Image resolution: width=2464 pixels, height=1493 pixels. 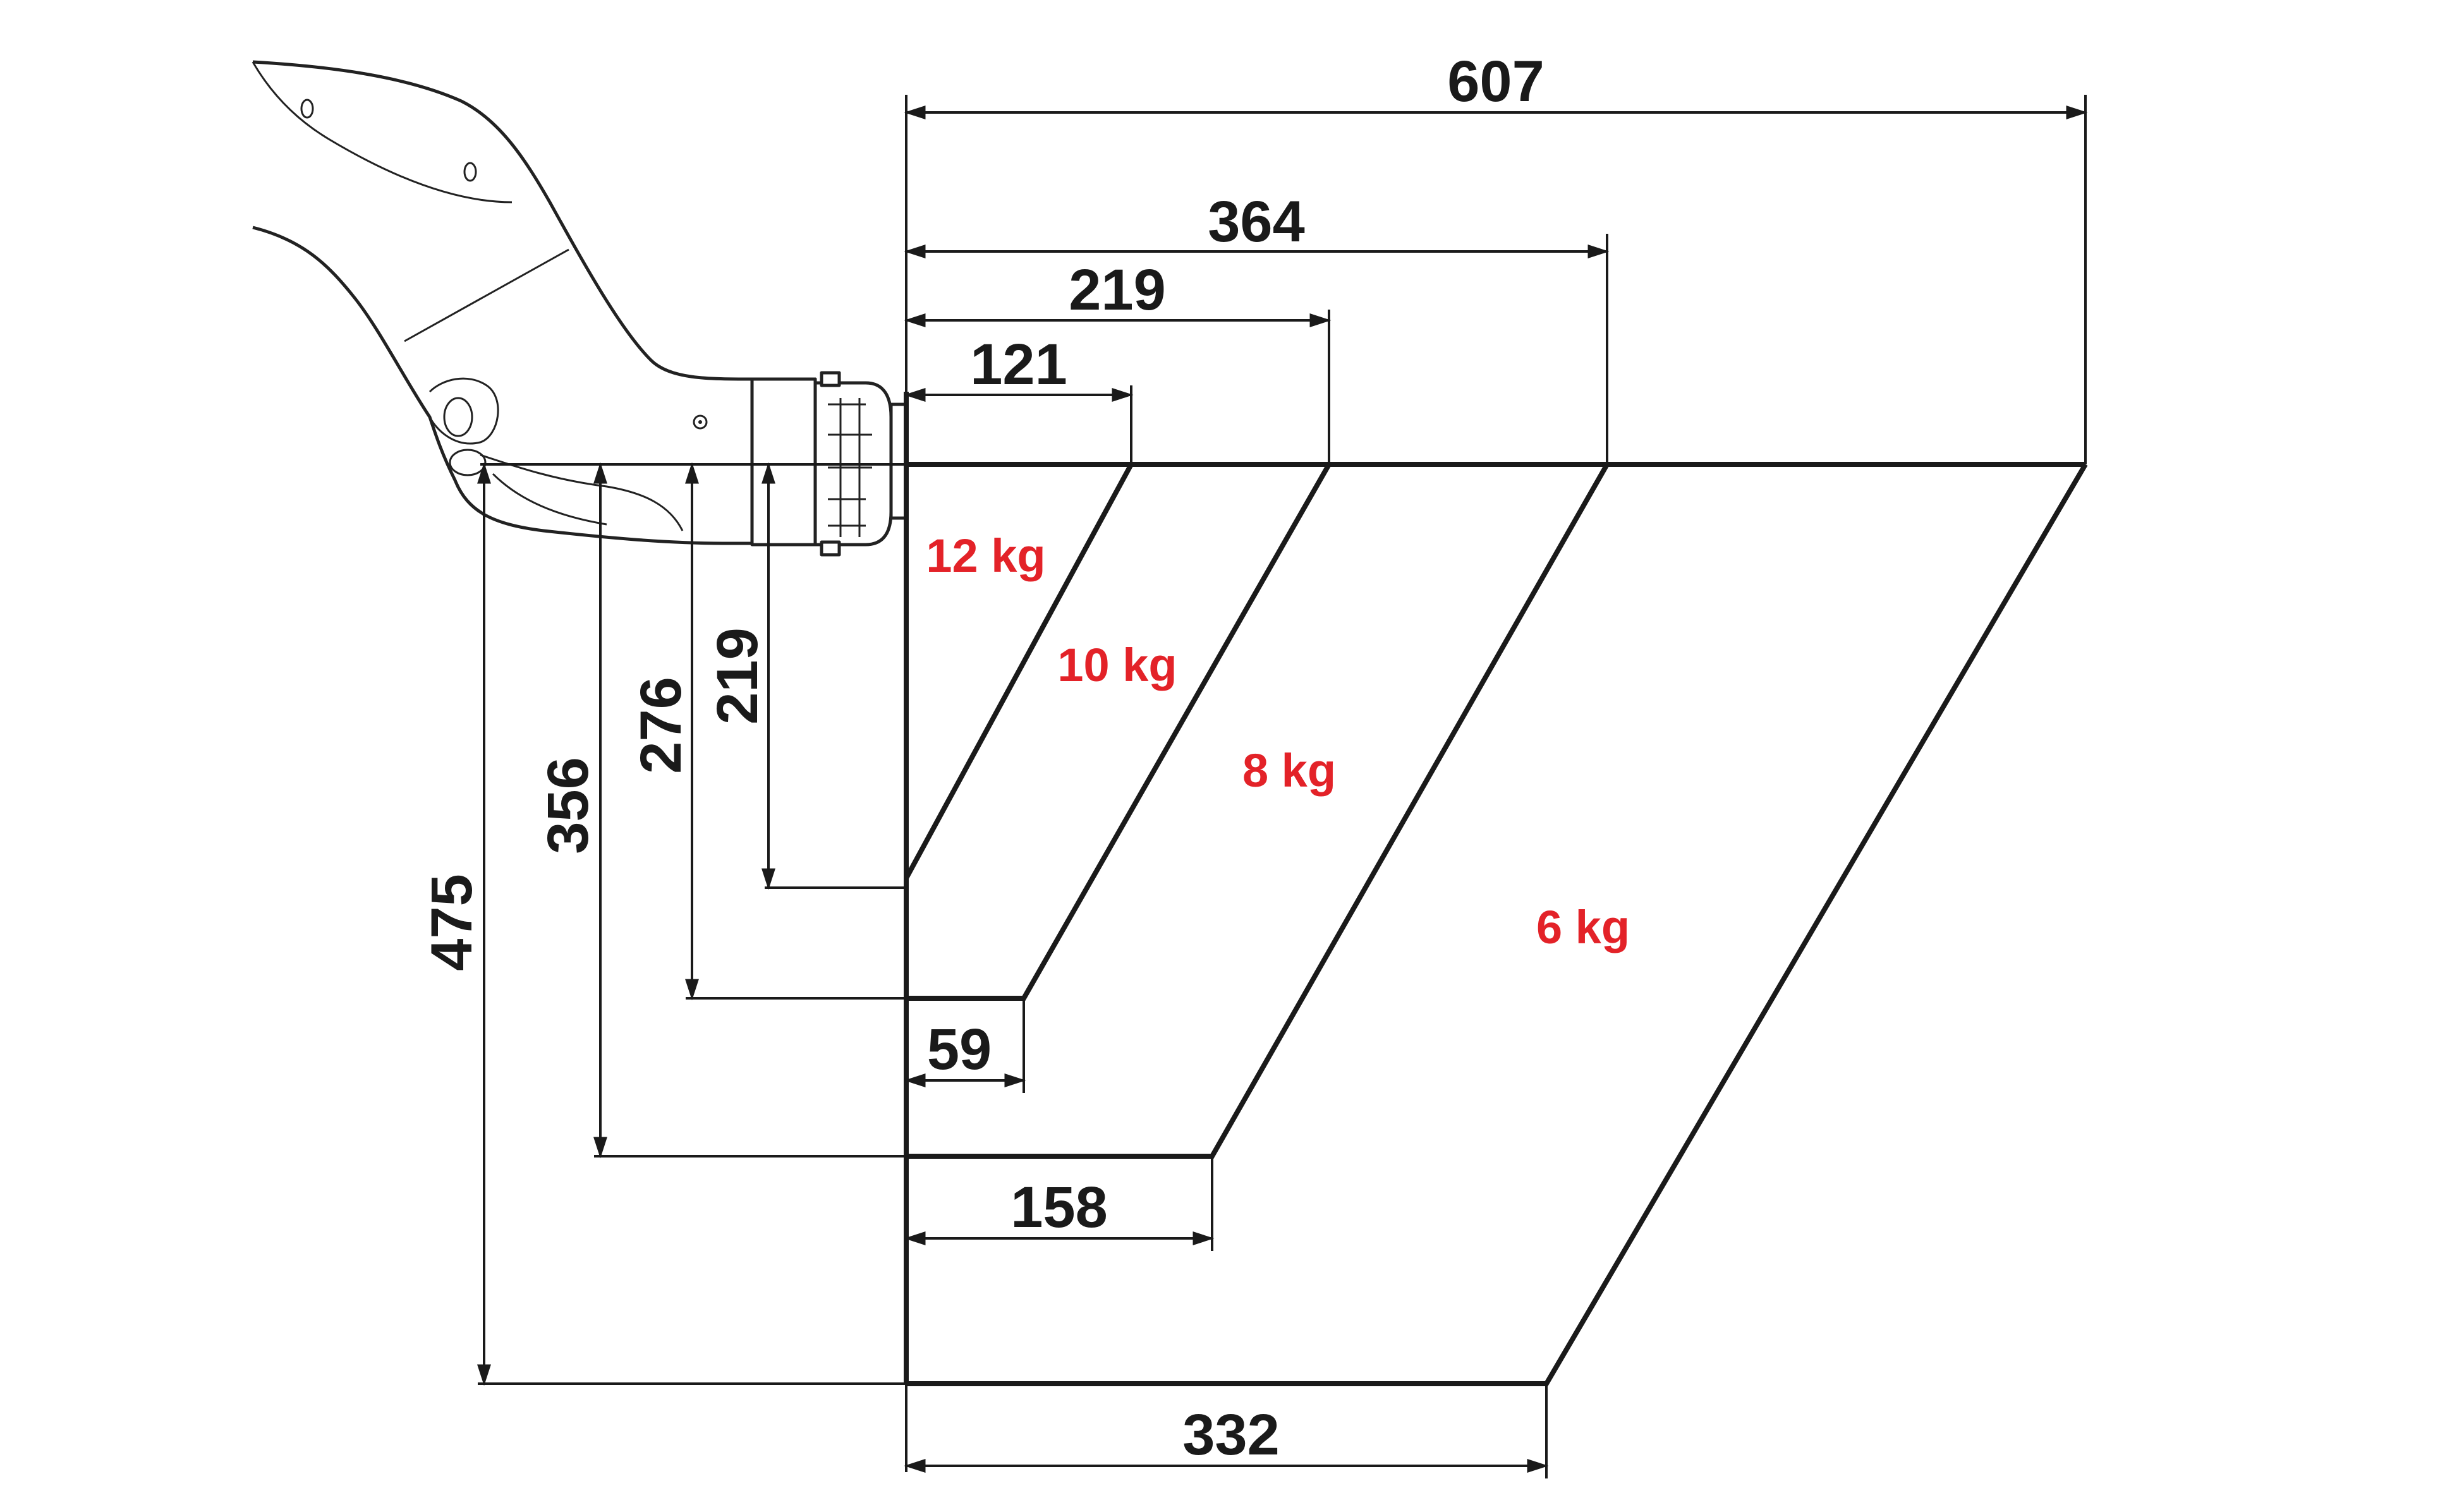 I want to click on load-label-12kg: 12 kg, so click(x=985, y=555).